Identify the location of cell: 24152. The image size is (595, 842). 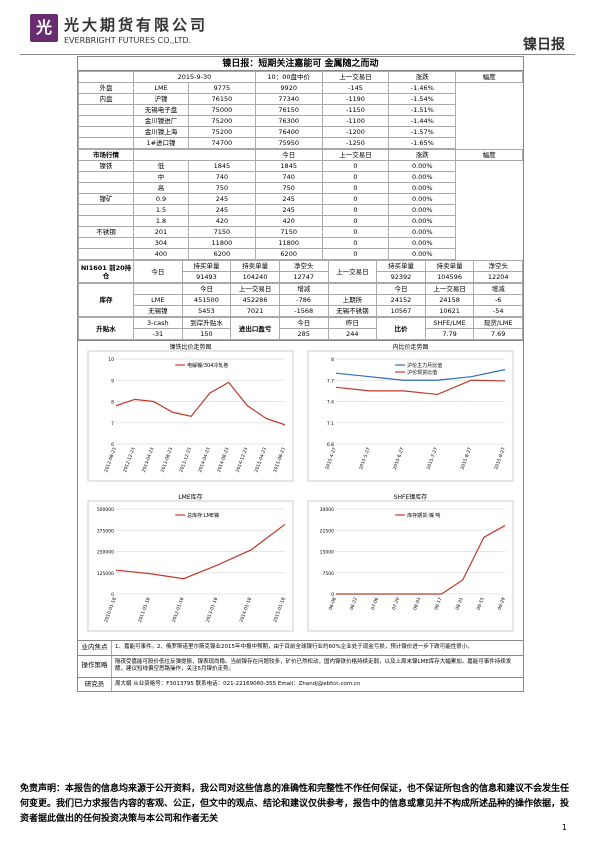
(401, 300).